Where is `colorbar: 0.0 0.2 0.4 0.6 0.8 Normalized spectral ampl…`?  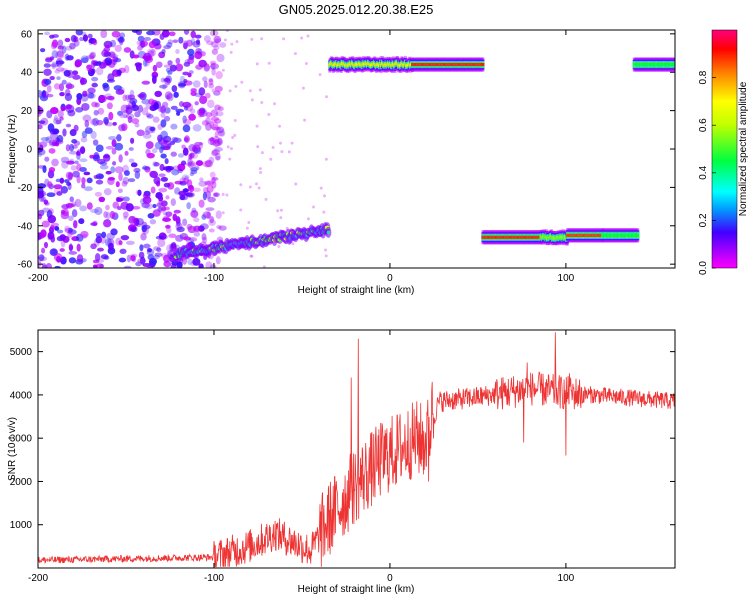 colorbar: 0.0 0.2 0.4 0.6 0.8 Normalized spectral ampl… is located at coordinates (723, 152).